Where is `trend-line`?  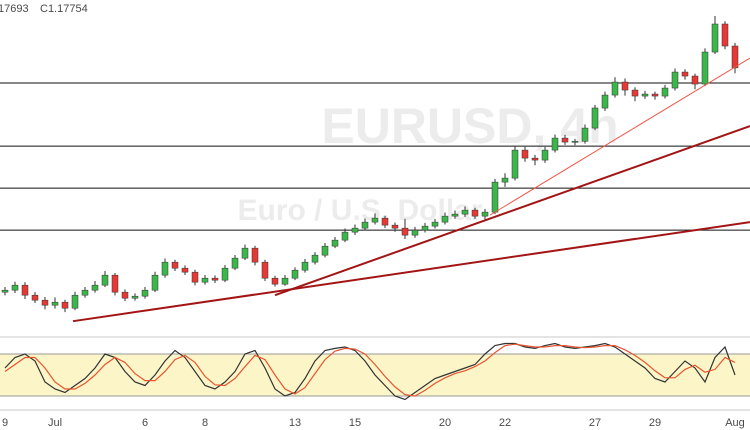
trend-line is located at coordinates (619, 136).